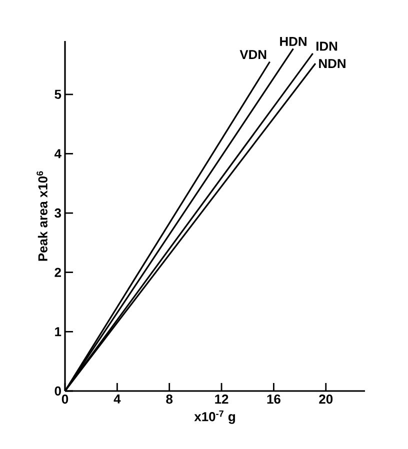 This screenshot has height=449, width=408. What do you see at coordinates (65, 399) in the screenshot?
I see `x-tick-label: 0` at bounding box center [65, 399].